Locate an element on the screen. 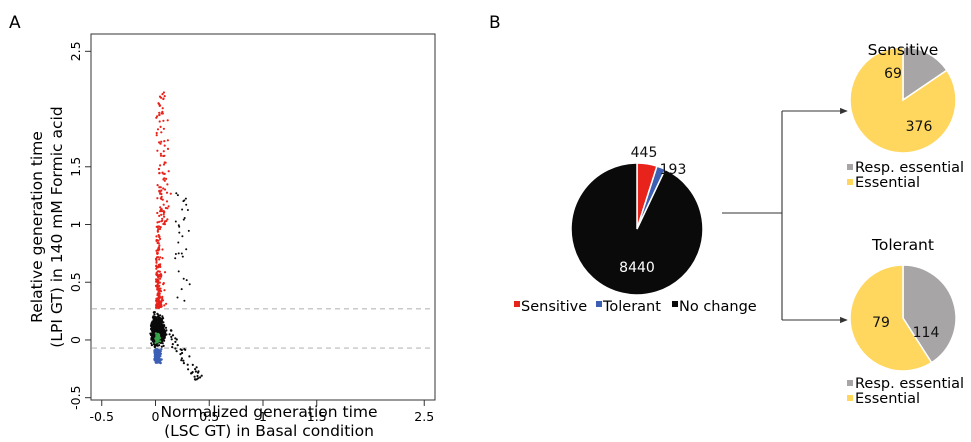 The width and height of the screenshot is (971, 442). pie-title: Tolerant is located at coordinates (902, 245).